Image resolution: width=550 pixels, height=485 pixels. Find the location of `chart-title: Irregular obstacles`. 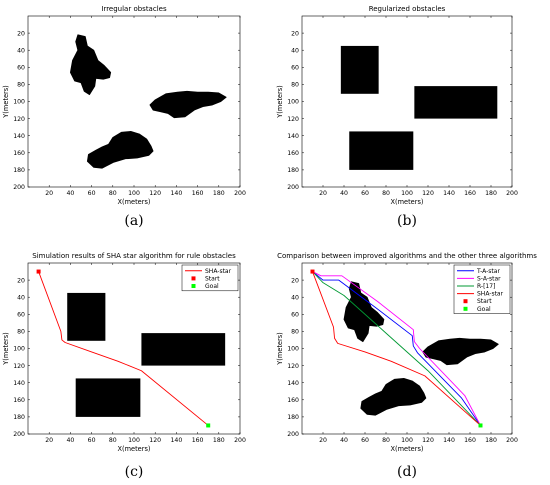

chart-title: Irregular obstacles is located at coordinates (134, 9).